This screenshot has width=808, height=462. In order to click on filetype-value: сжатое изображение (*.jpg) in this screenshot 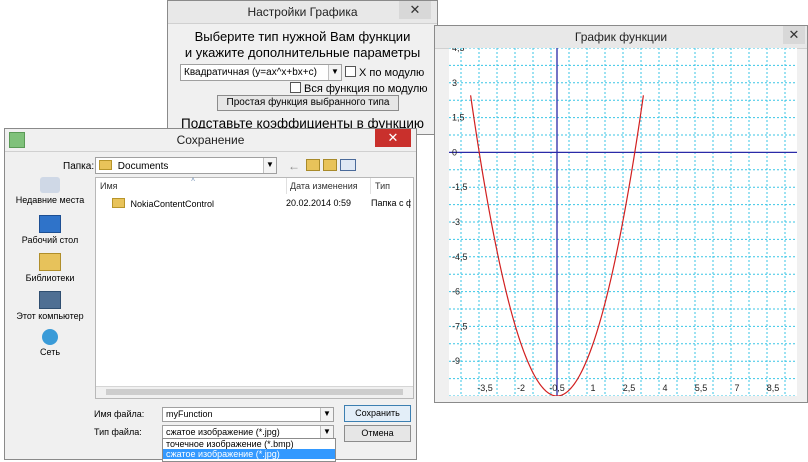, I will do `click(223, 432)`.